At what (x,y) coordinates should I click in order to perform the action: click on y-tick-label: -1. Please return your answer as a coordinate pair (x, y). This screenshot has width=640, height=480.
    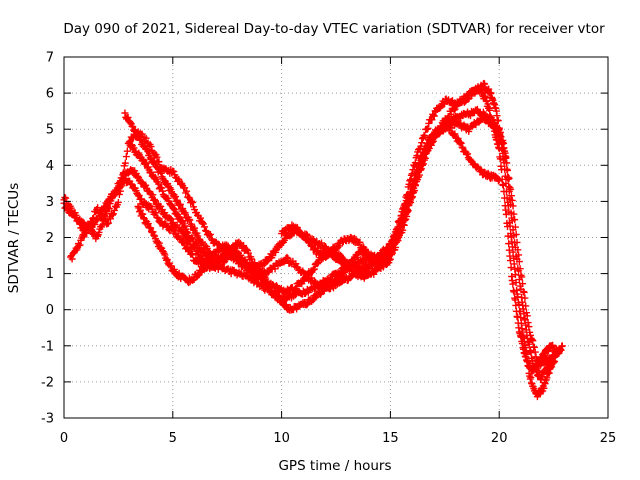
    Looking at the image, I should click on (47, 346).